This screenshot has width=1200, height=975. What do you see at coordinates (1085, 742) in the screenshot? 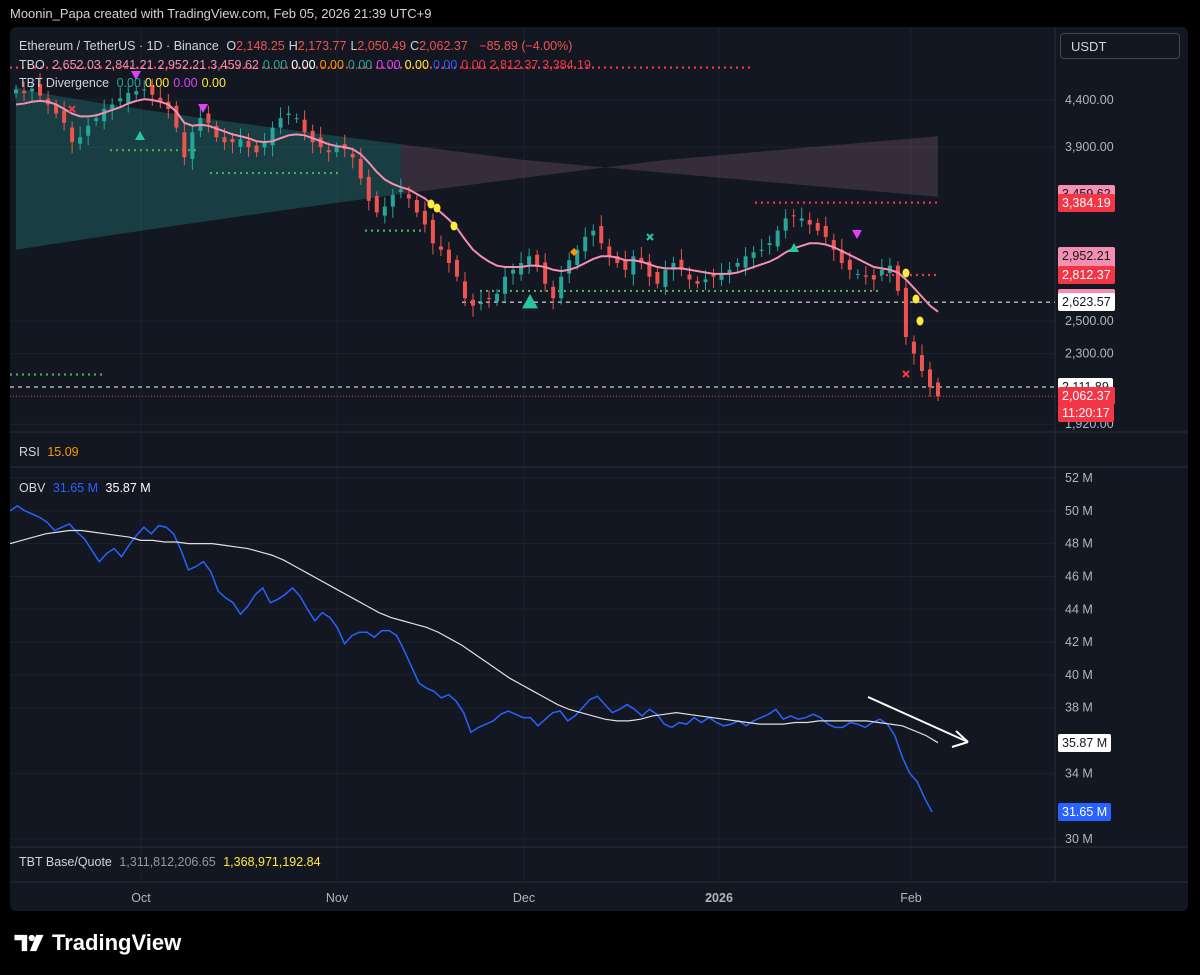
I see `obv-ma-scale-label: 35.87 M` at bounding box center [1085, 742].